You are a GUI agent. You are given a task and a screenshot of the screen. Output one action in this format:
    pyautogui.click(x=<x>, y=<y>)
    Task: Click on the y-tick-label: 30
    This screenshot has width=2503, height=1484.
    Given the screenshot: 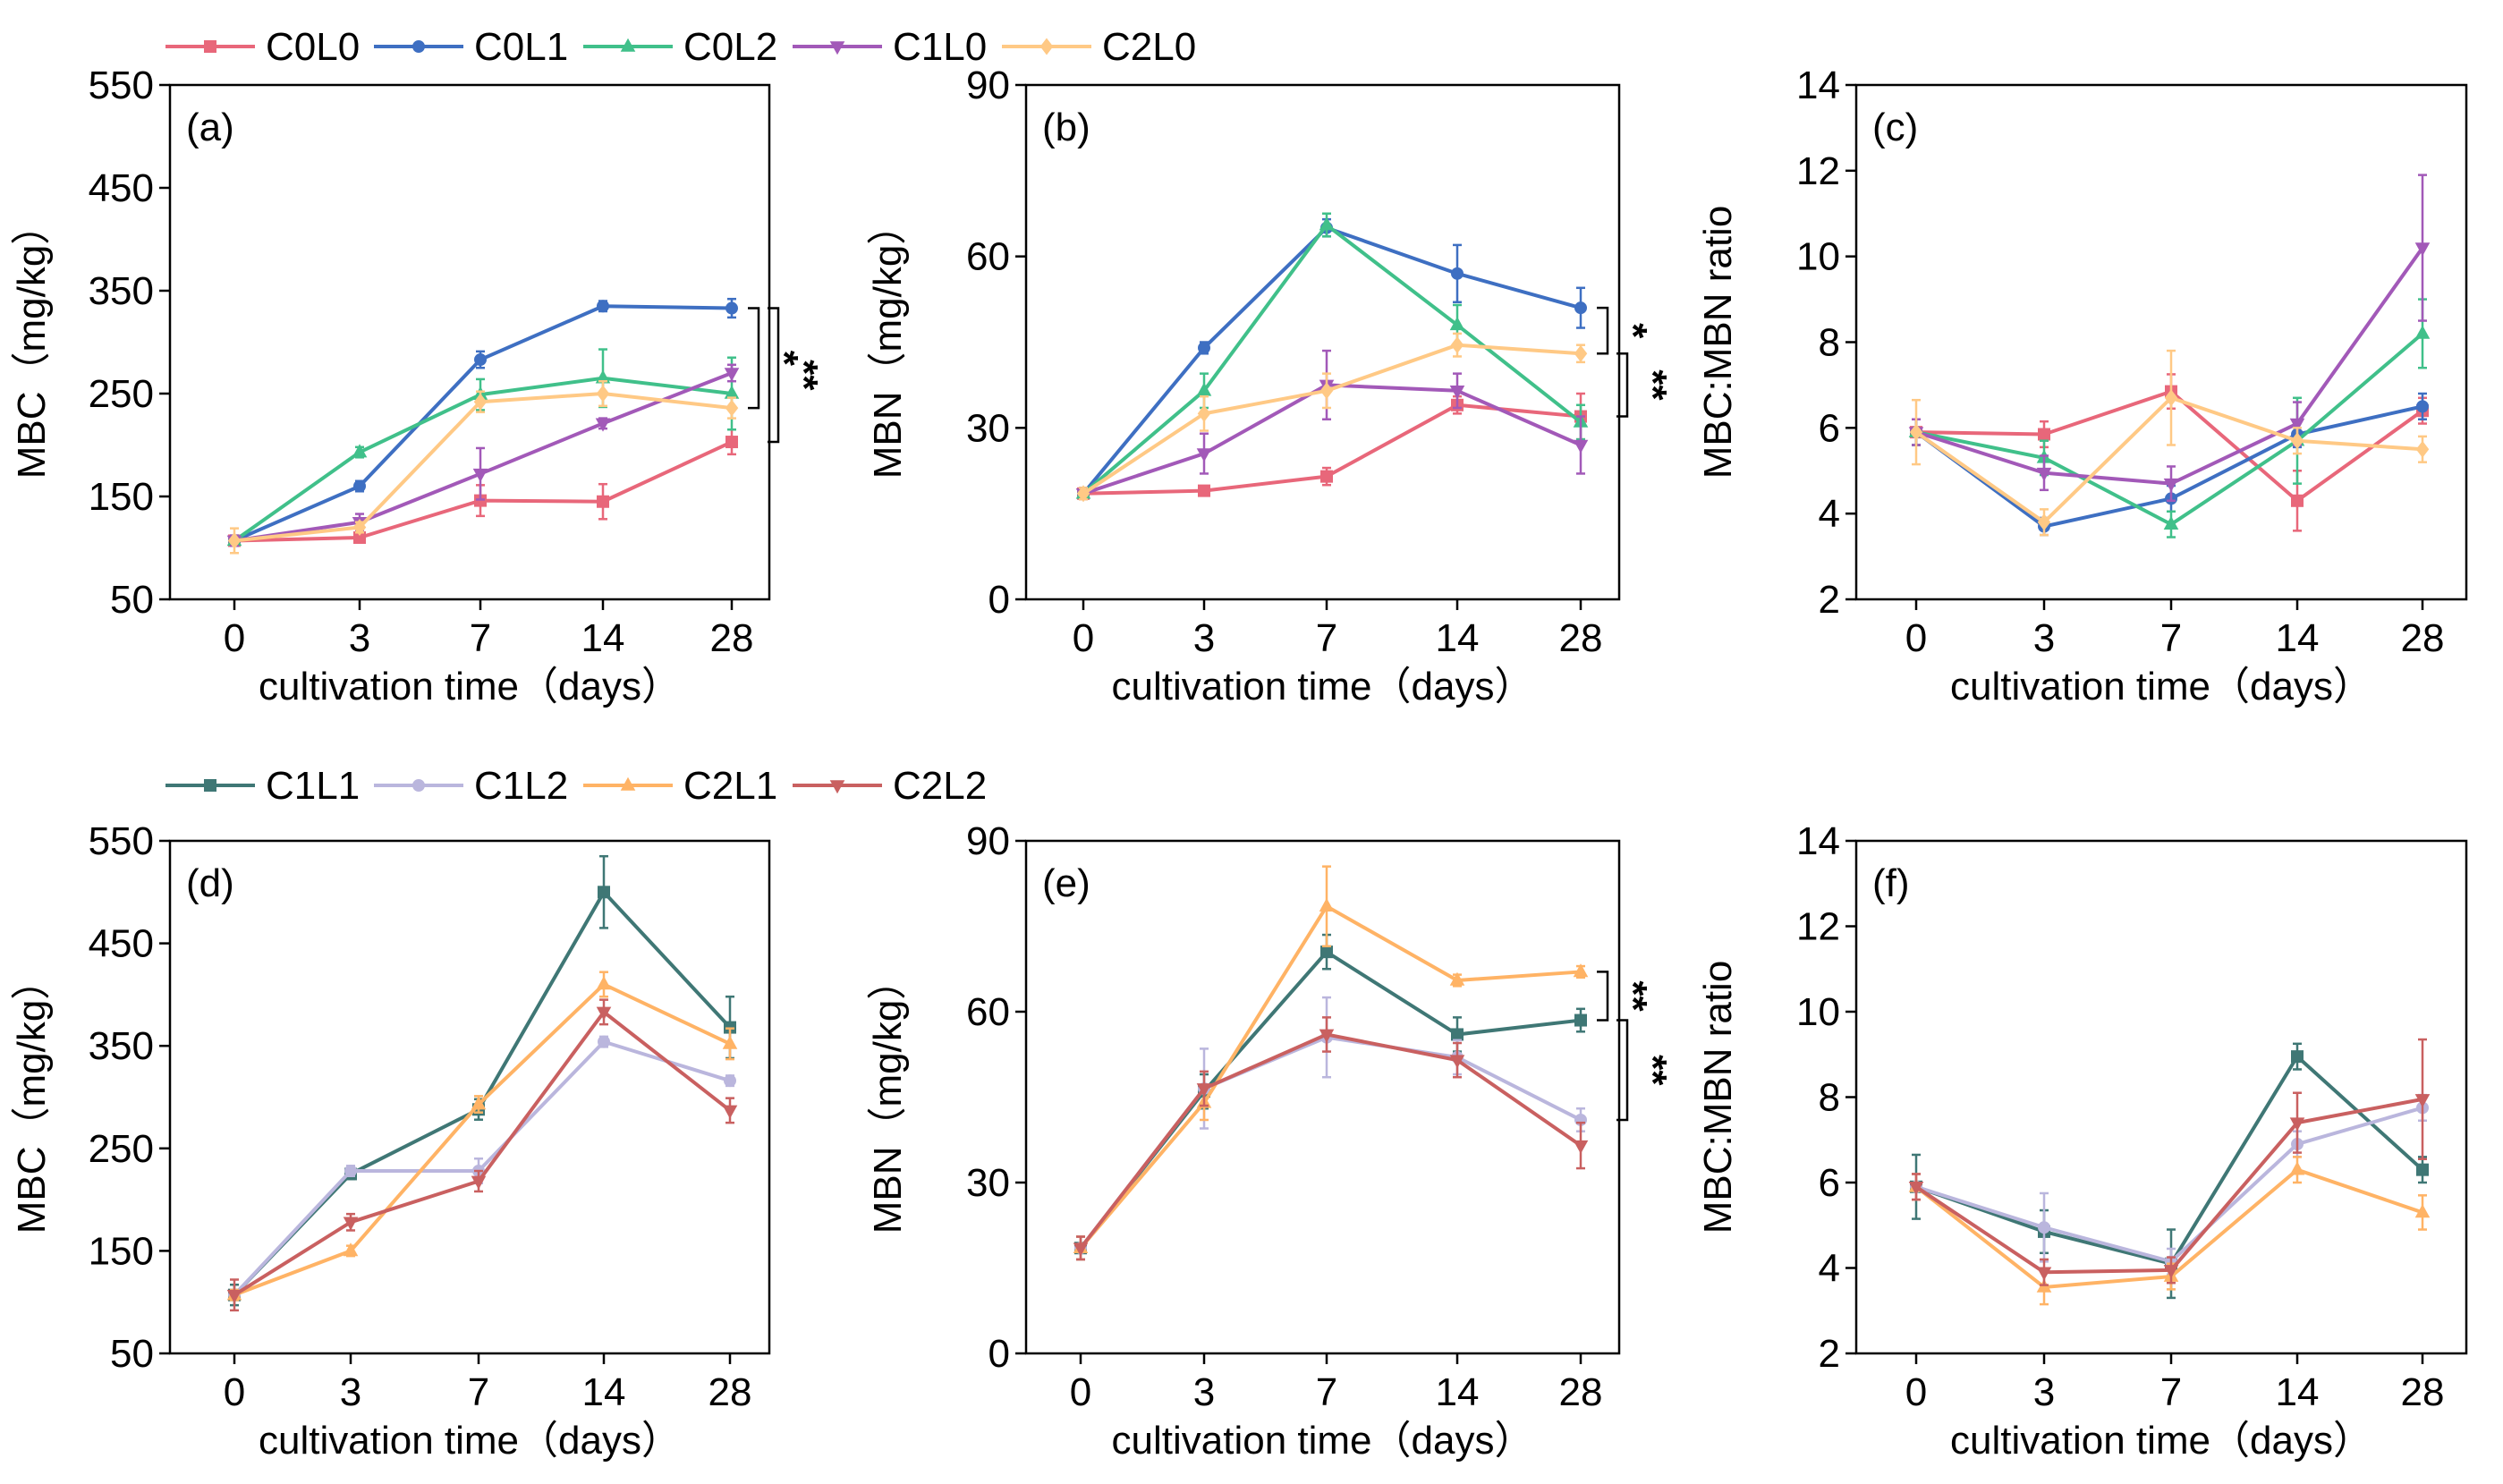 What is the action you would take?
    pyautogui.click(x=988, y=1183)
    